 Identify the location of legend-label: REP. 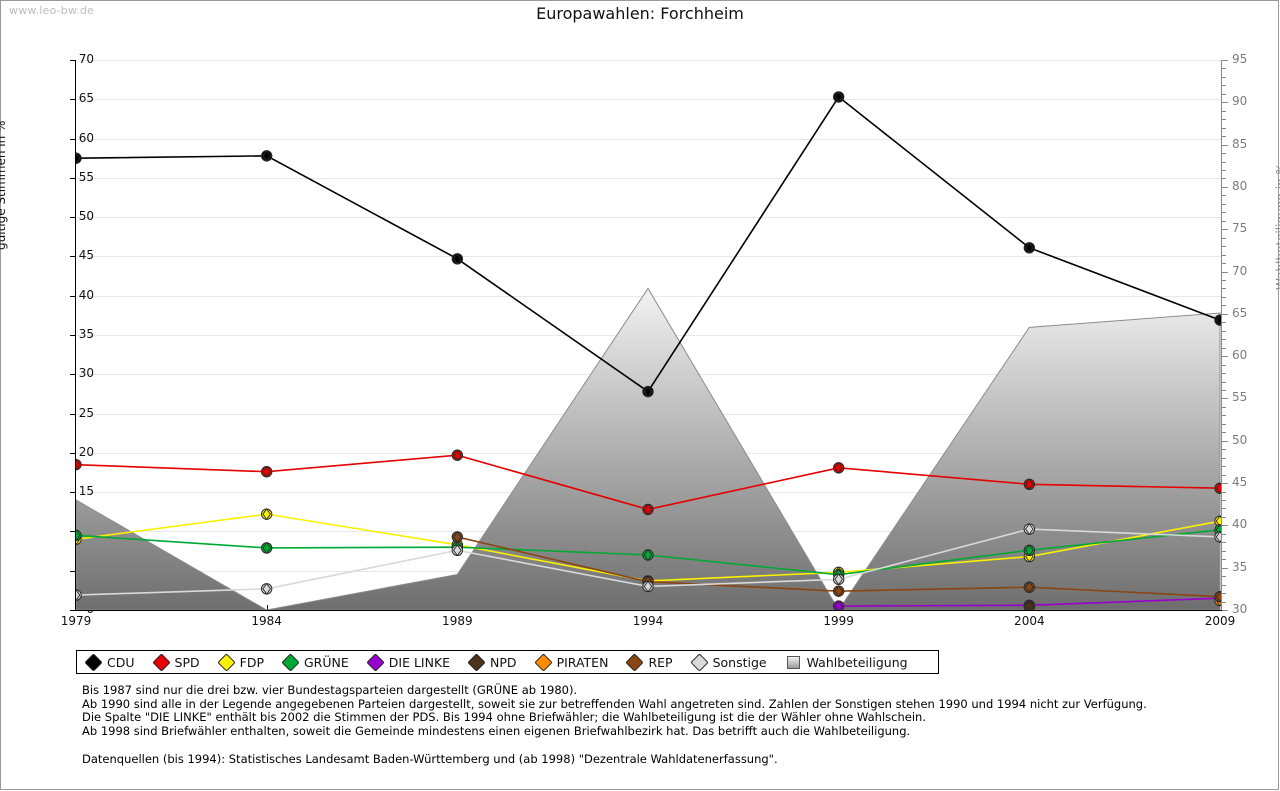
(660, 662).